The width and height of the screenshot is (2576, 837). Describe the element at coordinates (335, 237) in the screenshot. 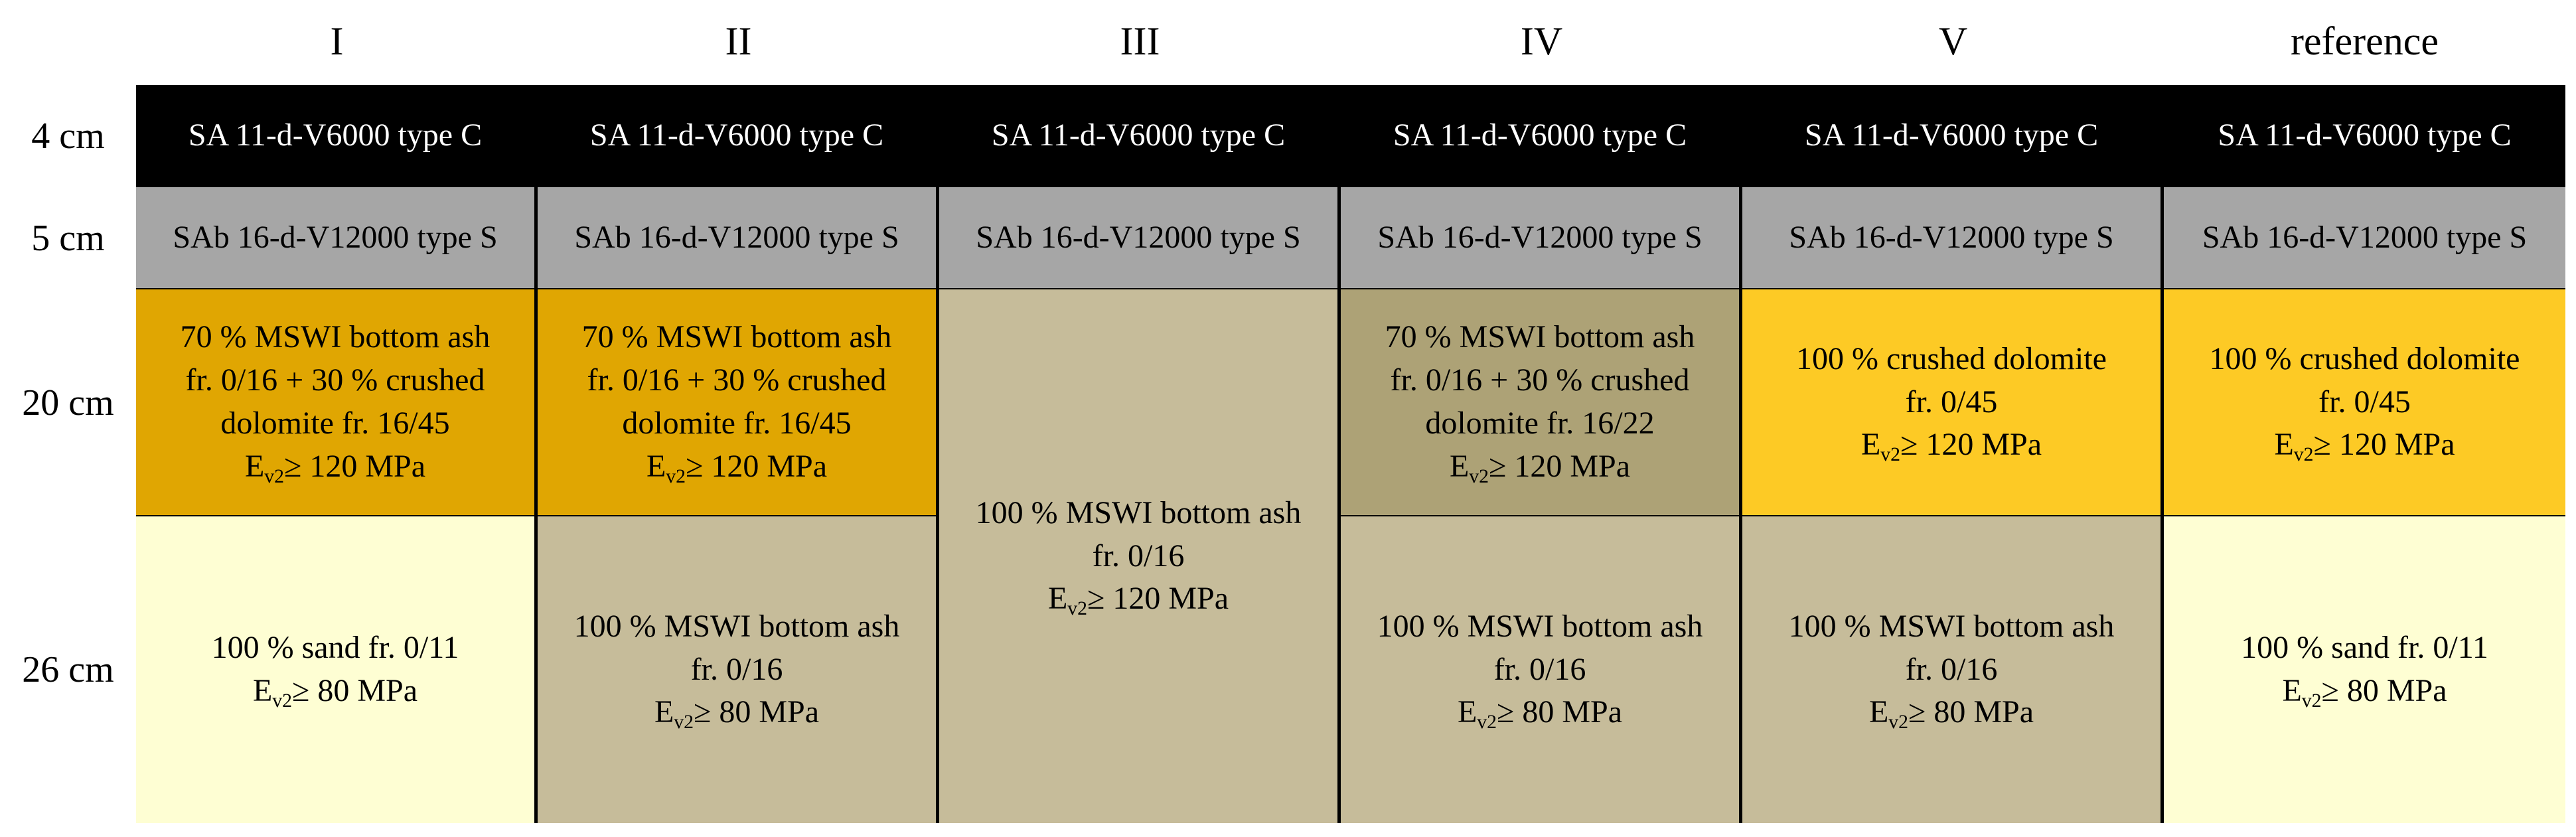

I see `binder-course-I: SAb 16-d-V12000 type S` at that location.